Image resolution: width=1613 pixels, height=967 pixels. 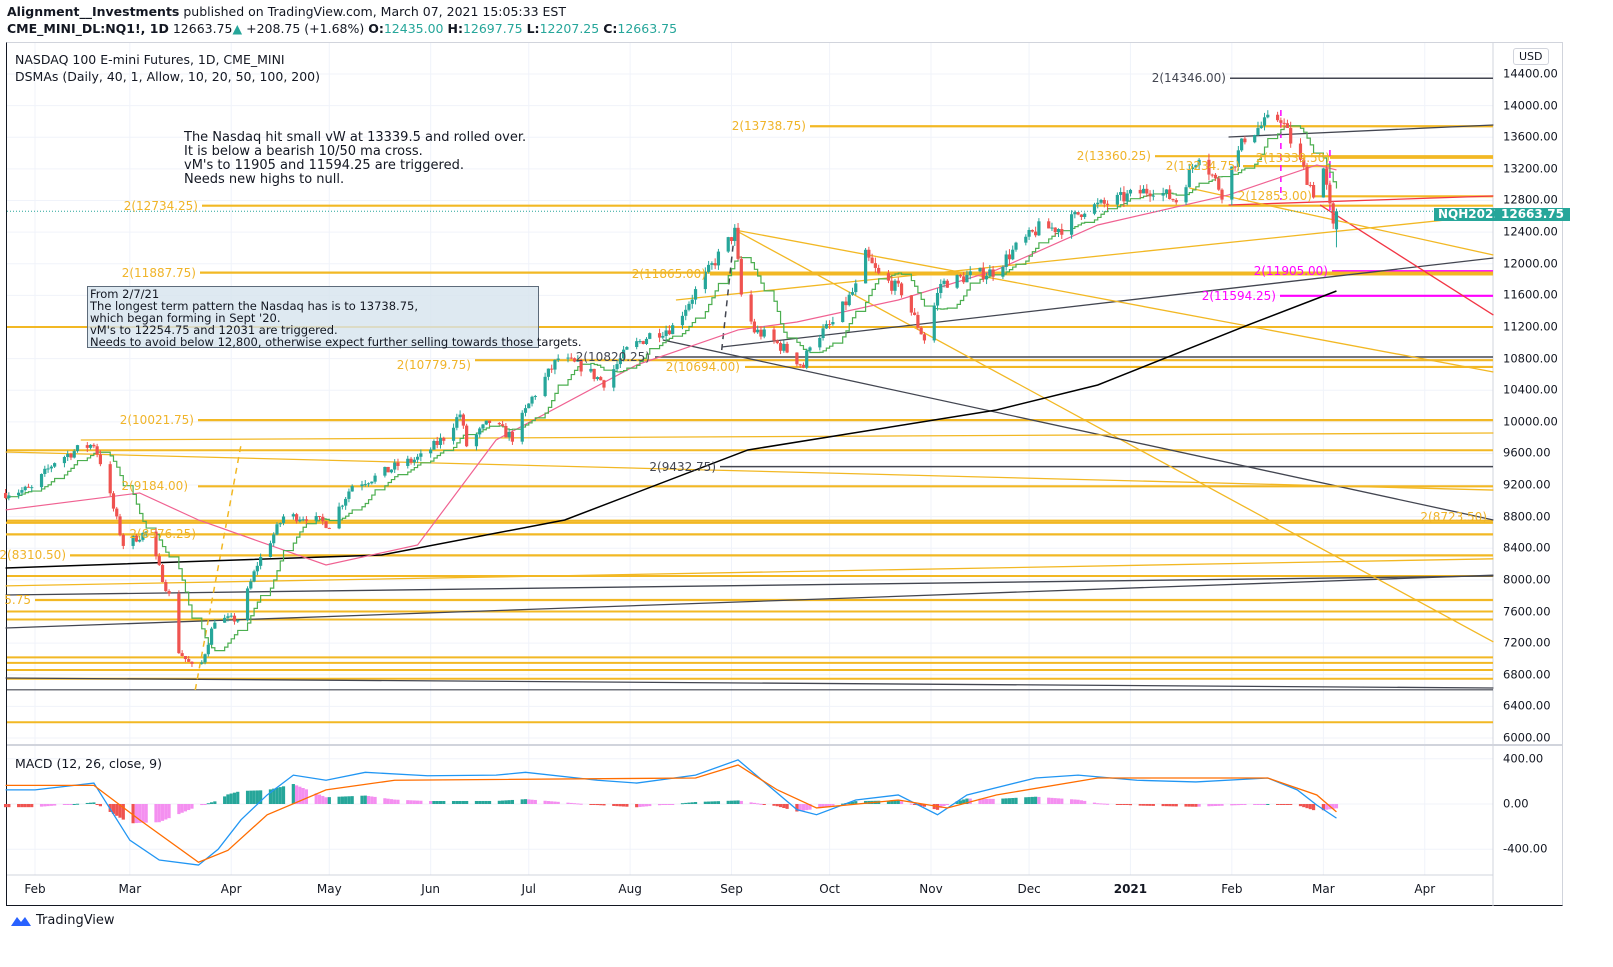 What do you see at coordinates (1530, 231) in the screenshot?
I see `price-tick: 12400.00` at bounding box center [1530, 231].